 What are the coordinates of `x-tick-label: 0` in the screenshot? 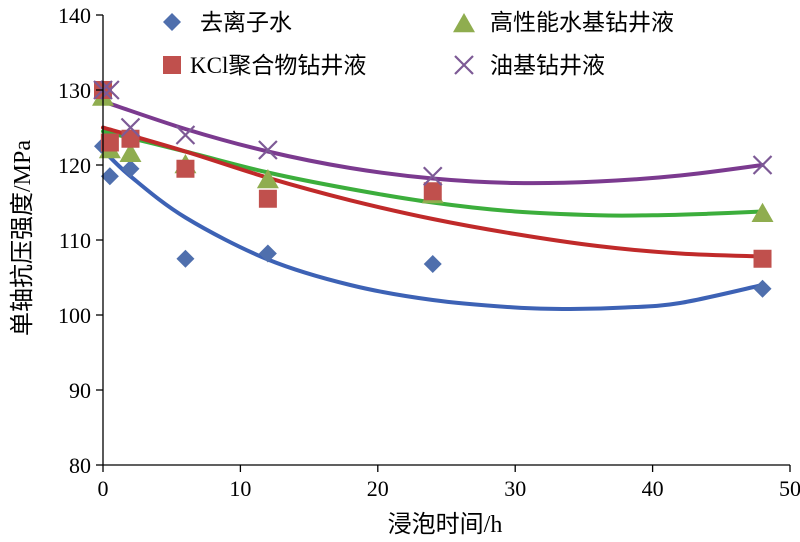 It's located at (103, 488).